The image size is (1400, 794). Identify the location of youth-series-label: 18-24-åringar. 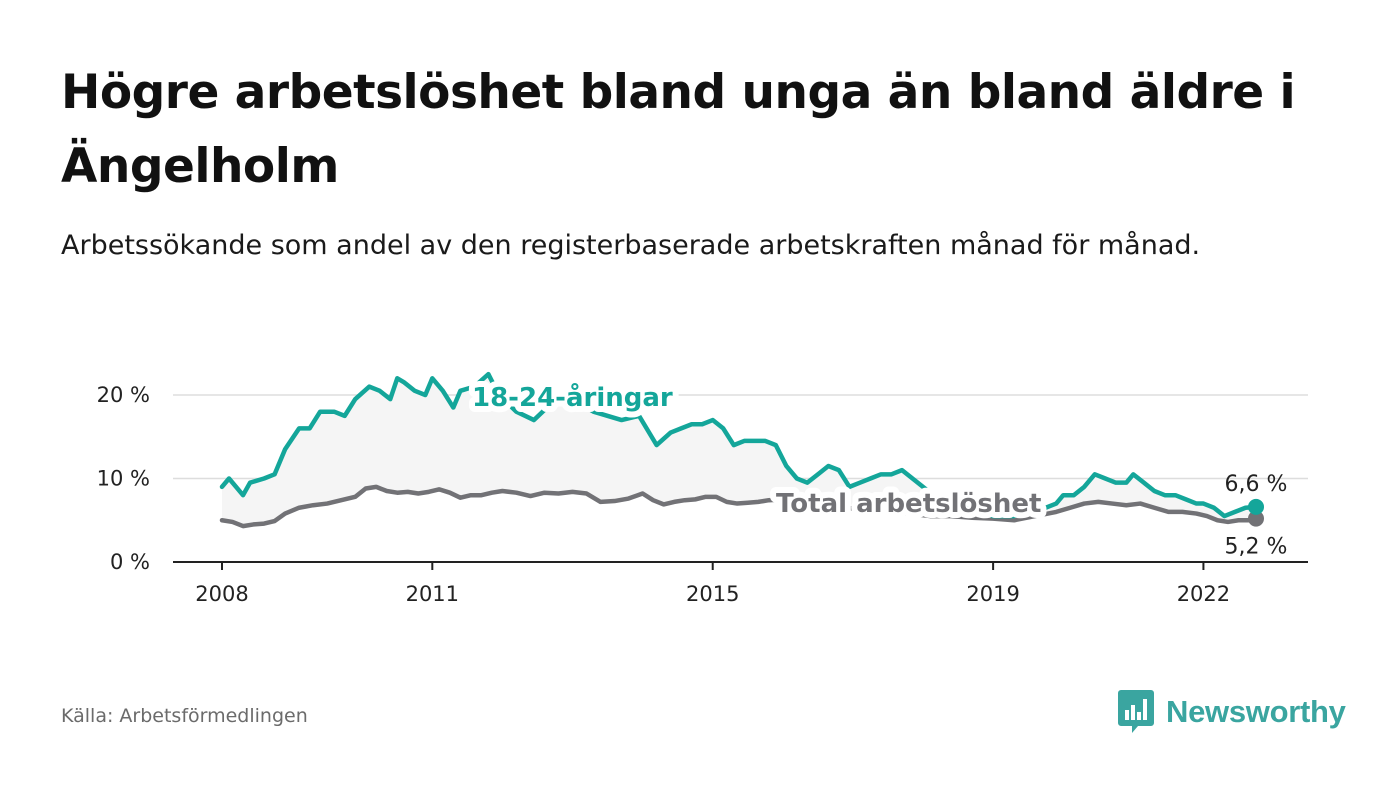
(572, 397).